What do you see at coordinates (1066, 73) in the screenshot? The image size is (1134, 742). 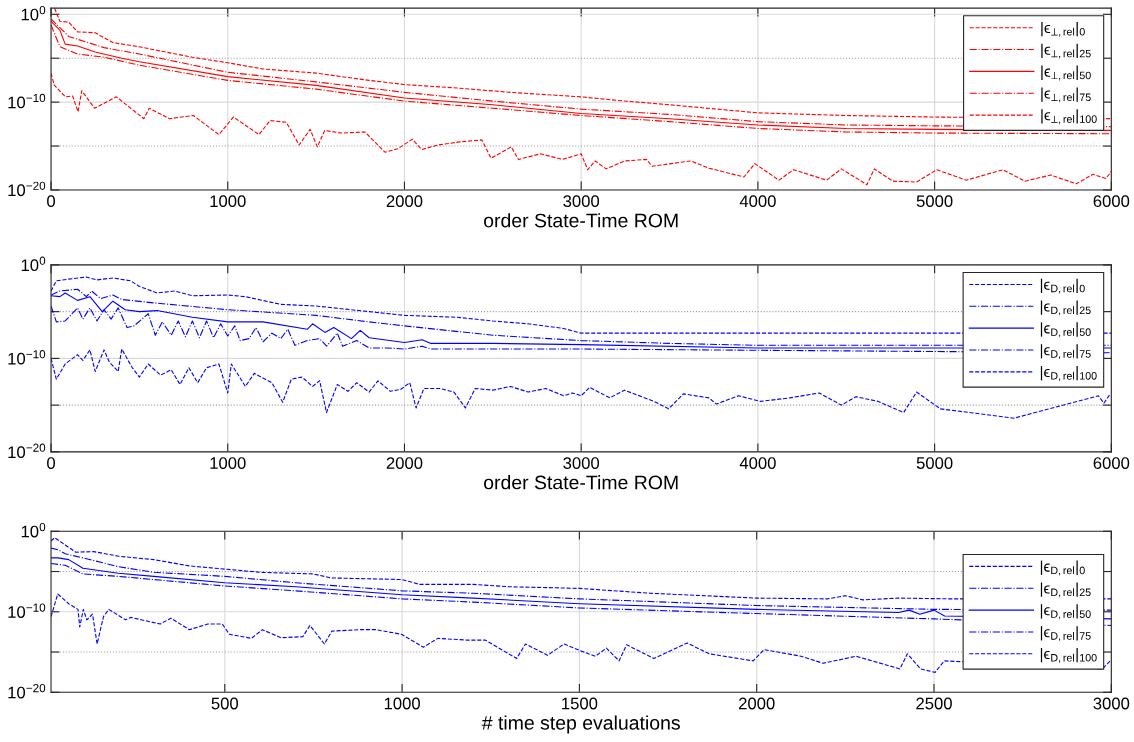 I see `legend-label: |ϵ$_{⊥,rel}$|$_{50}$` at bounding box center [1066, 73].